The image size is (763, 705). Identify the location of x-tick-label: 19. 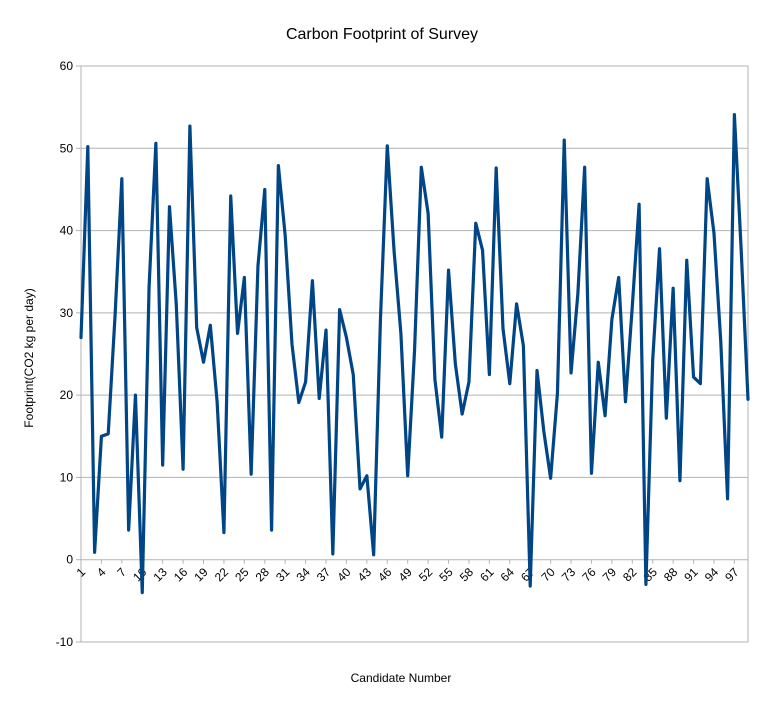
(201, 575).